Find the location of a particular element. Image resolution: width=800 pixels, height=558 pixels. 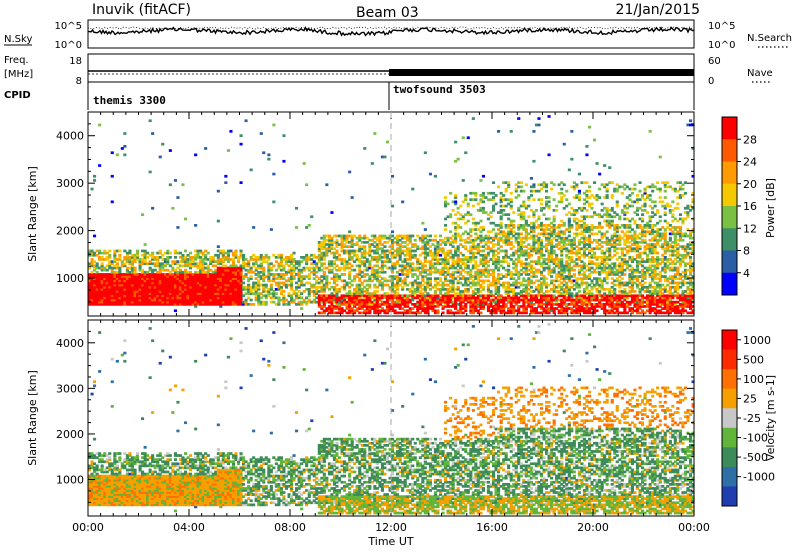

nsky-tick-bottom: 10^0 is located at coordinates (68, 45).